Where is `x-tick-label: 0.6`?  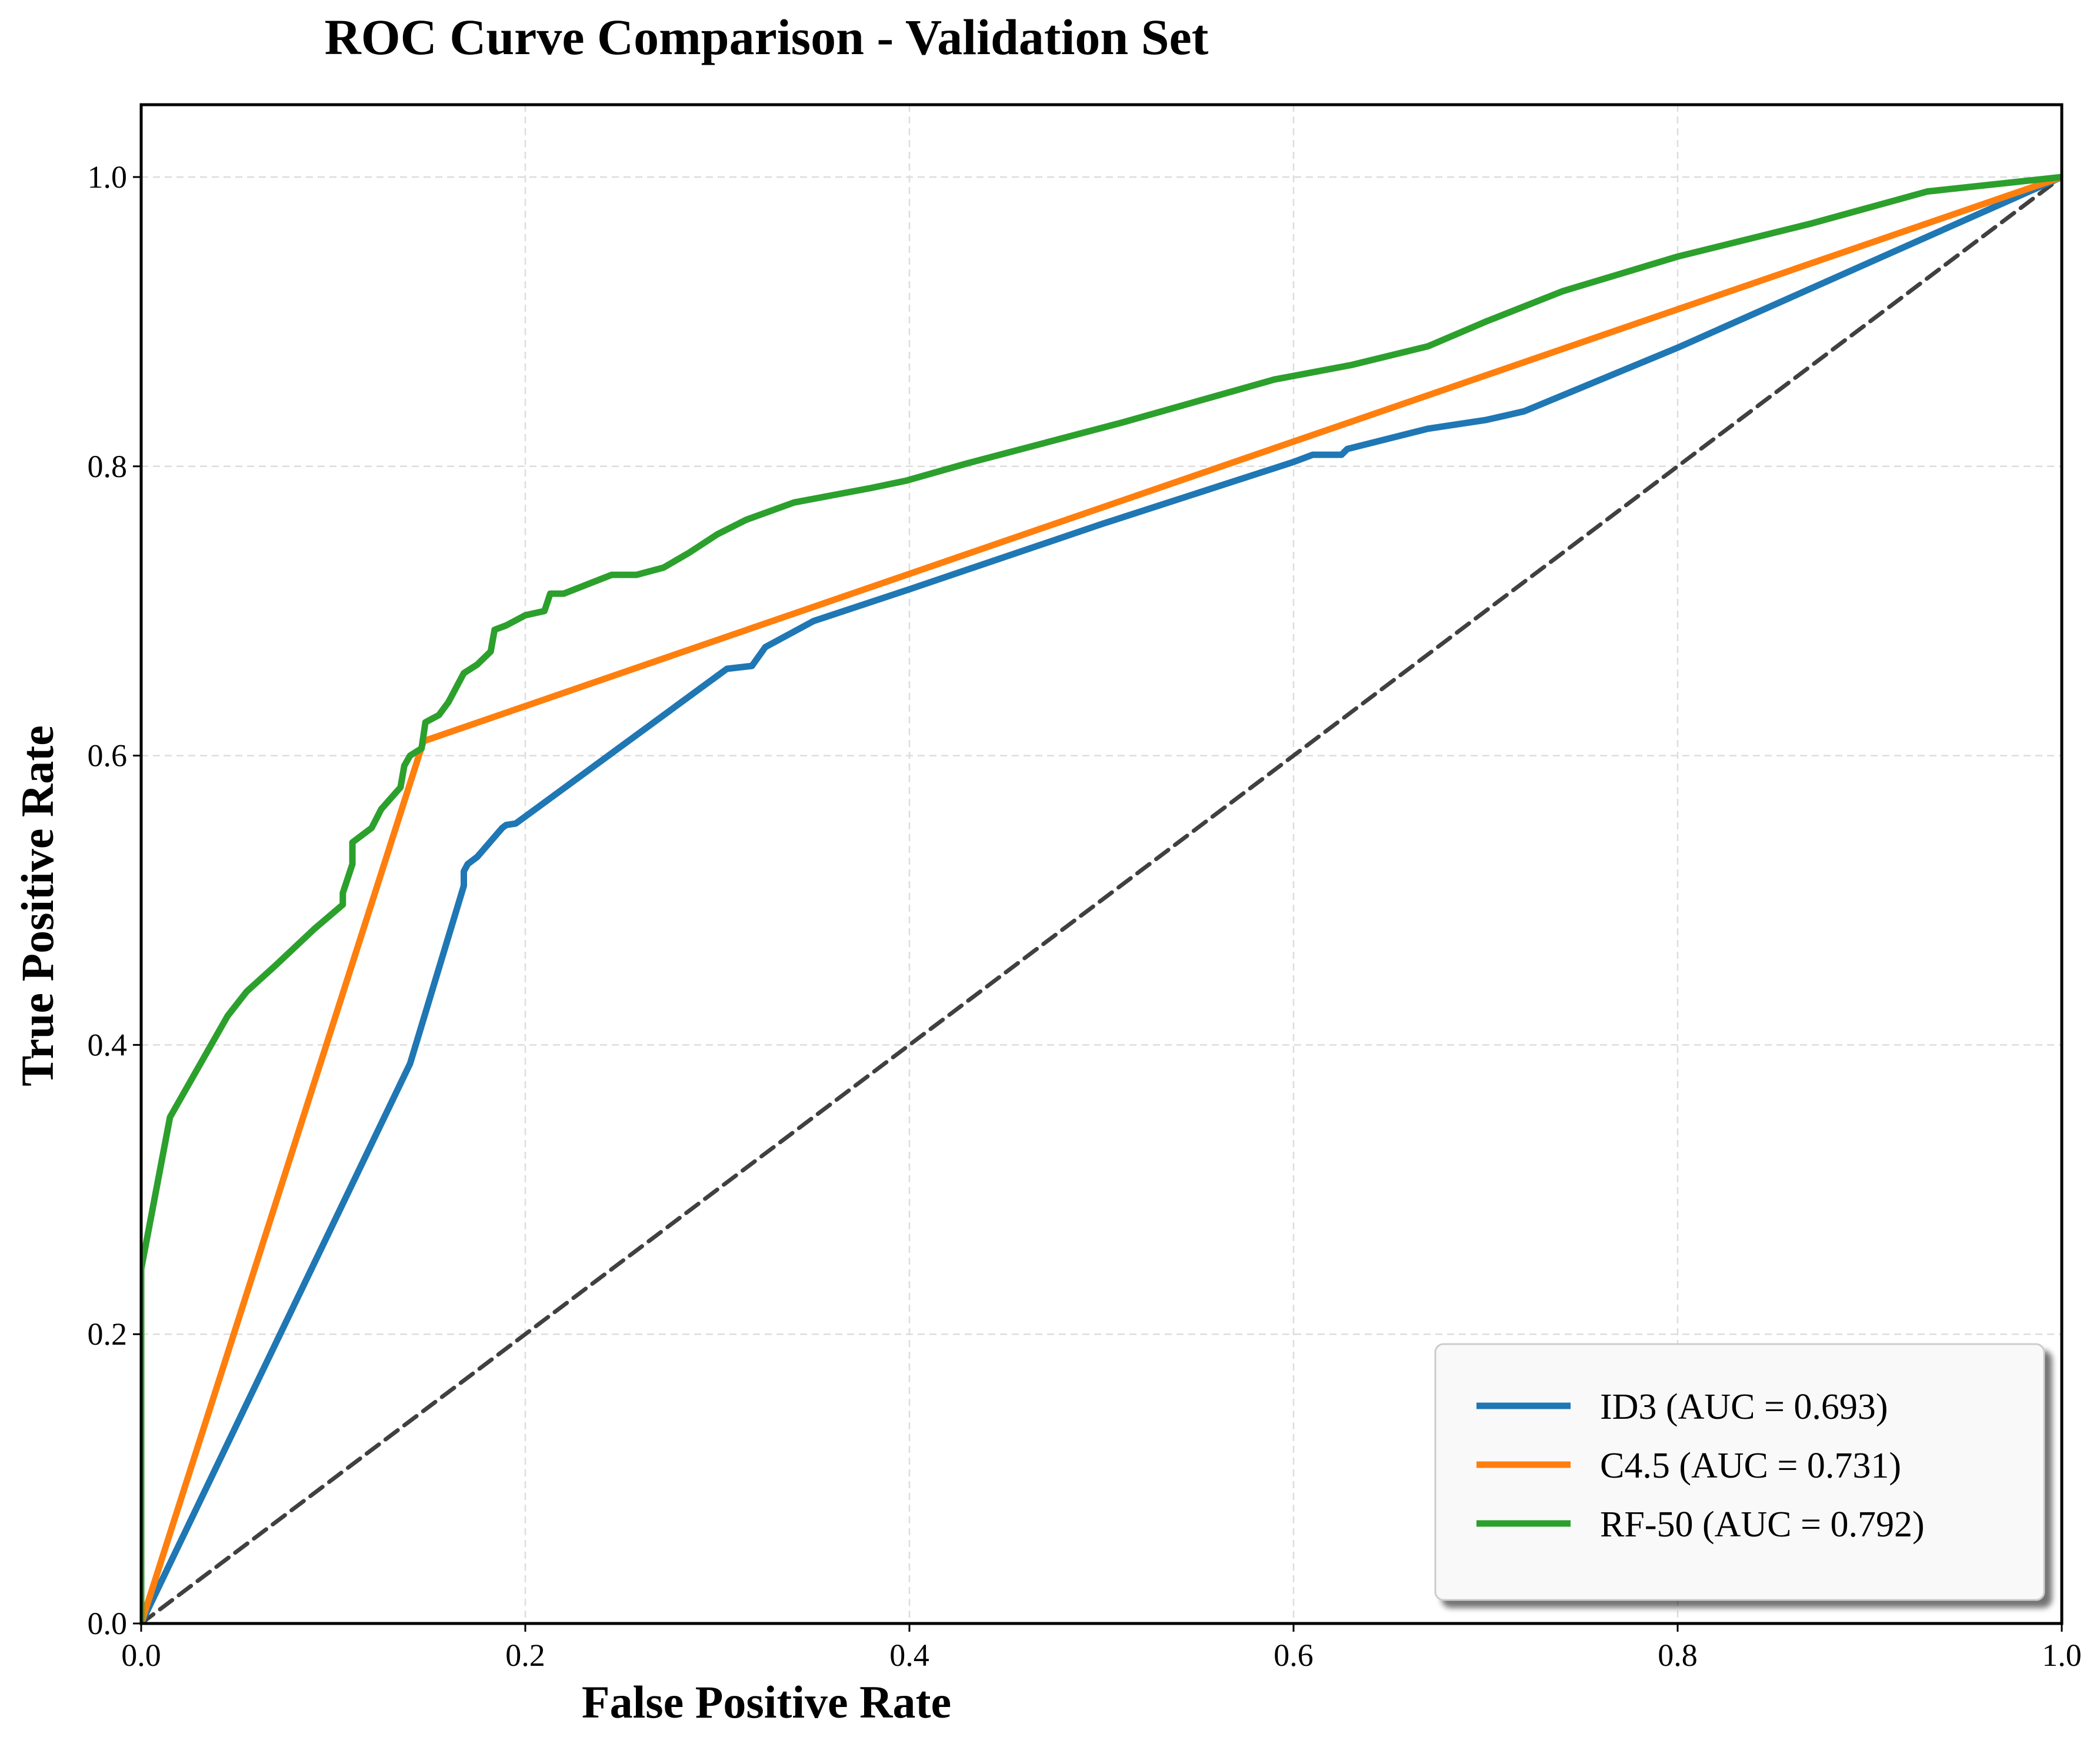 x-tick-label: 0.6 is located at coordinates (1294, 1655).